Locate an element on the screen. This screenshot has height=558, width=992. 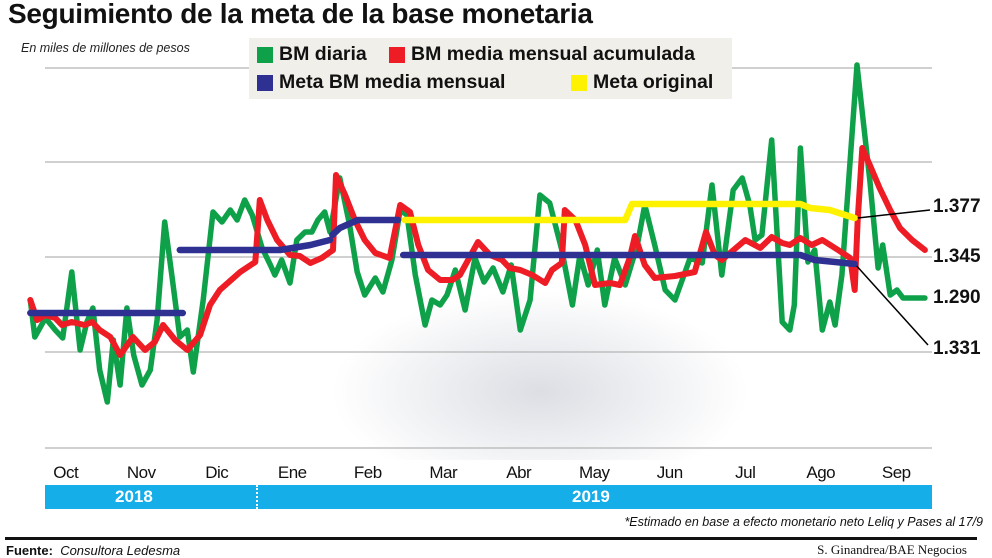
legend-item-bm-media-acumulada: BM media mensual acumulada is located at coordinates (542, 54).